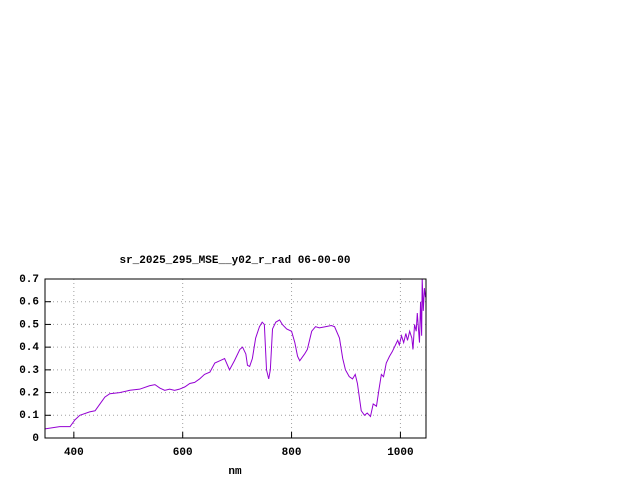  Describe the element at coordinates (29, 371) in the screenshot. I see `y-tick-label: 0.3` at that location.